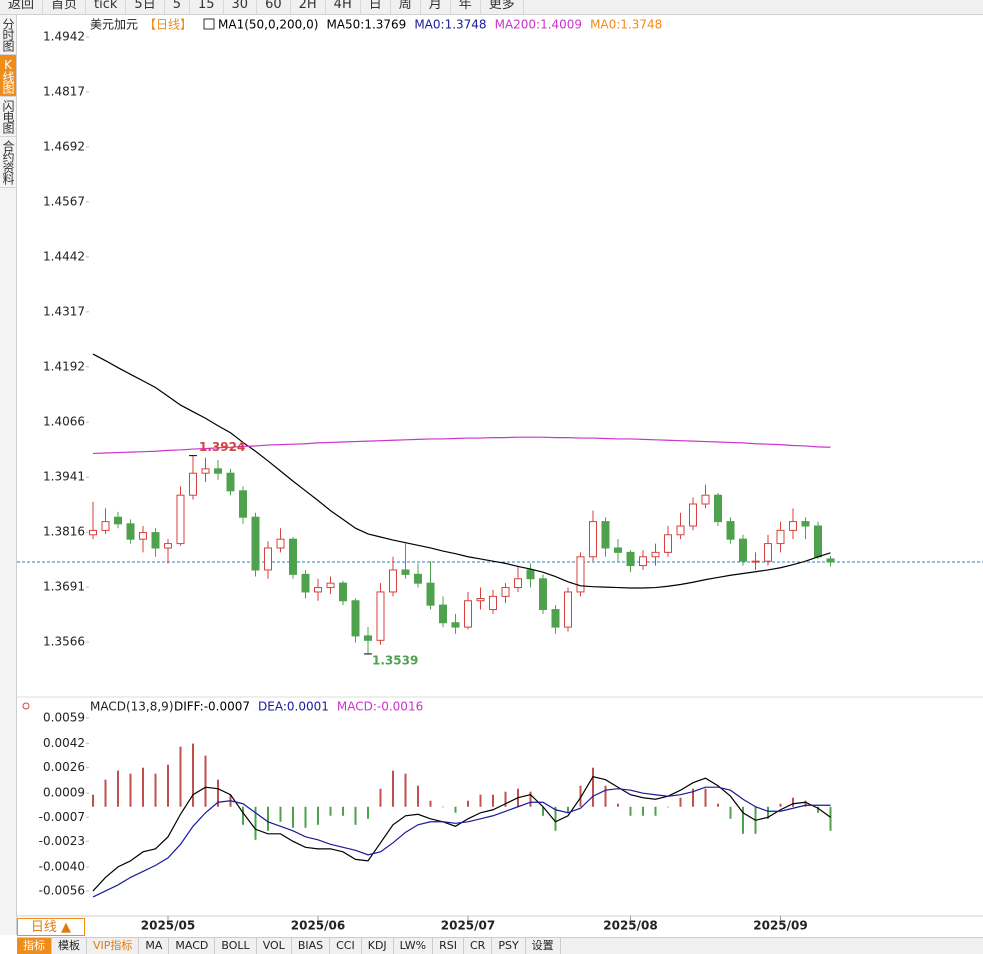 This screenshot has height=954, width=983. Describe the element at coordinates (293, 707) in the screenshot. I see `legend-entry: DEA:0.0001` at that location.